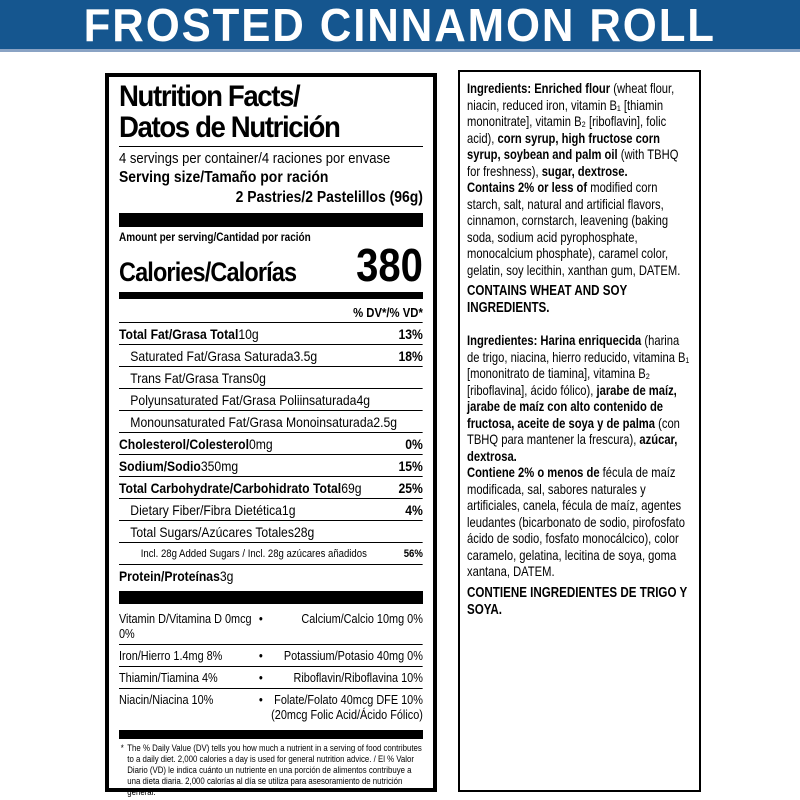 The height and width of the screenshot is (800, 800). I want to click on allergen-statement-spanish: CONTIENE INGREDIENTES DE TRIGO Y SOYA., so click(577, 601).